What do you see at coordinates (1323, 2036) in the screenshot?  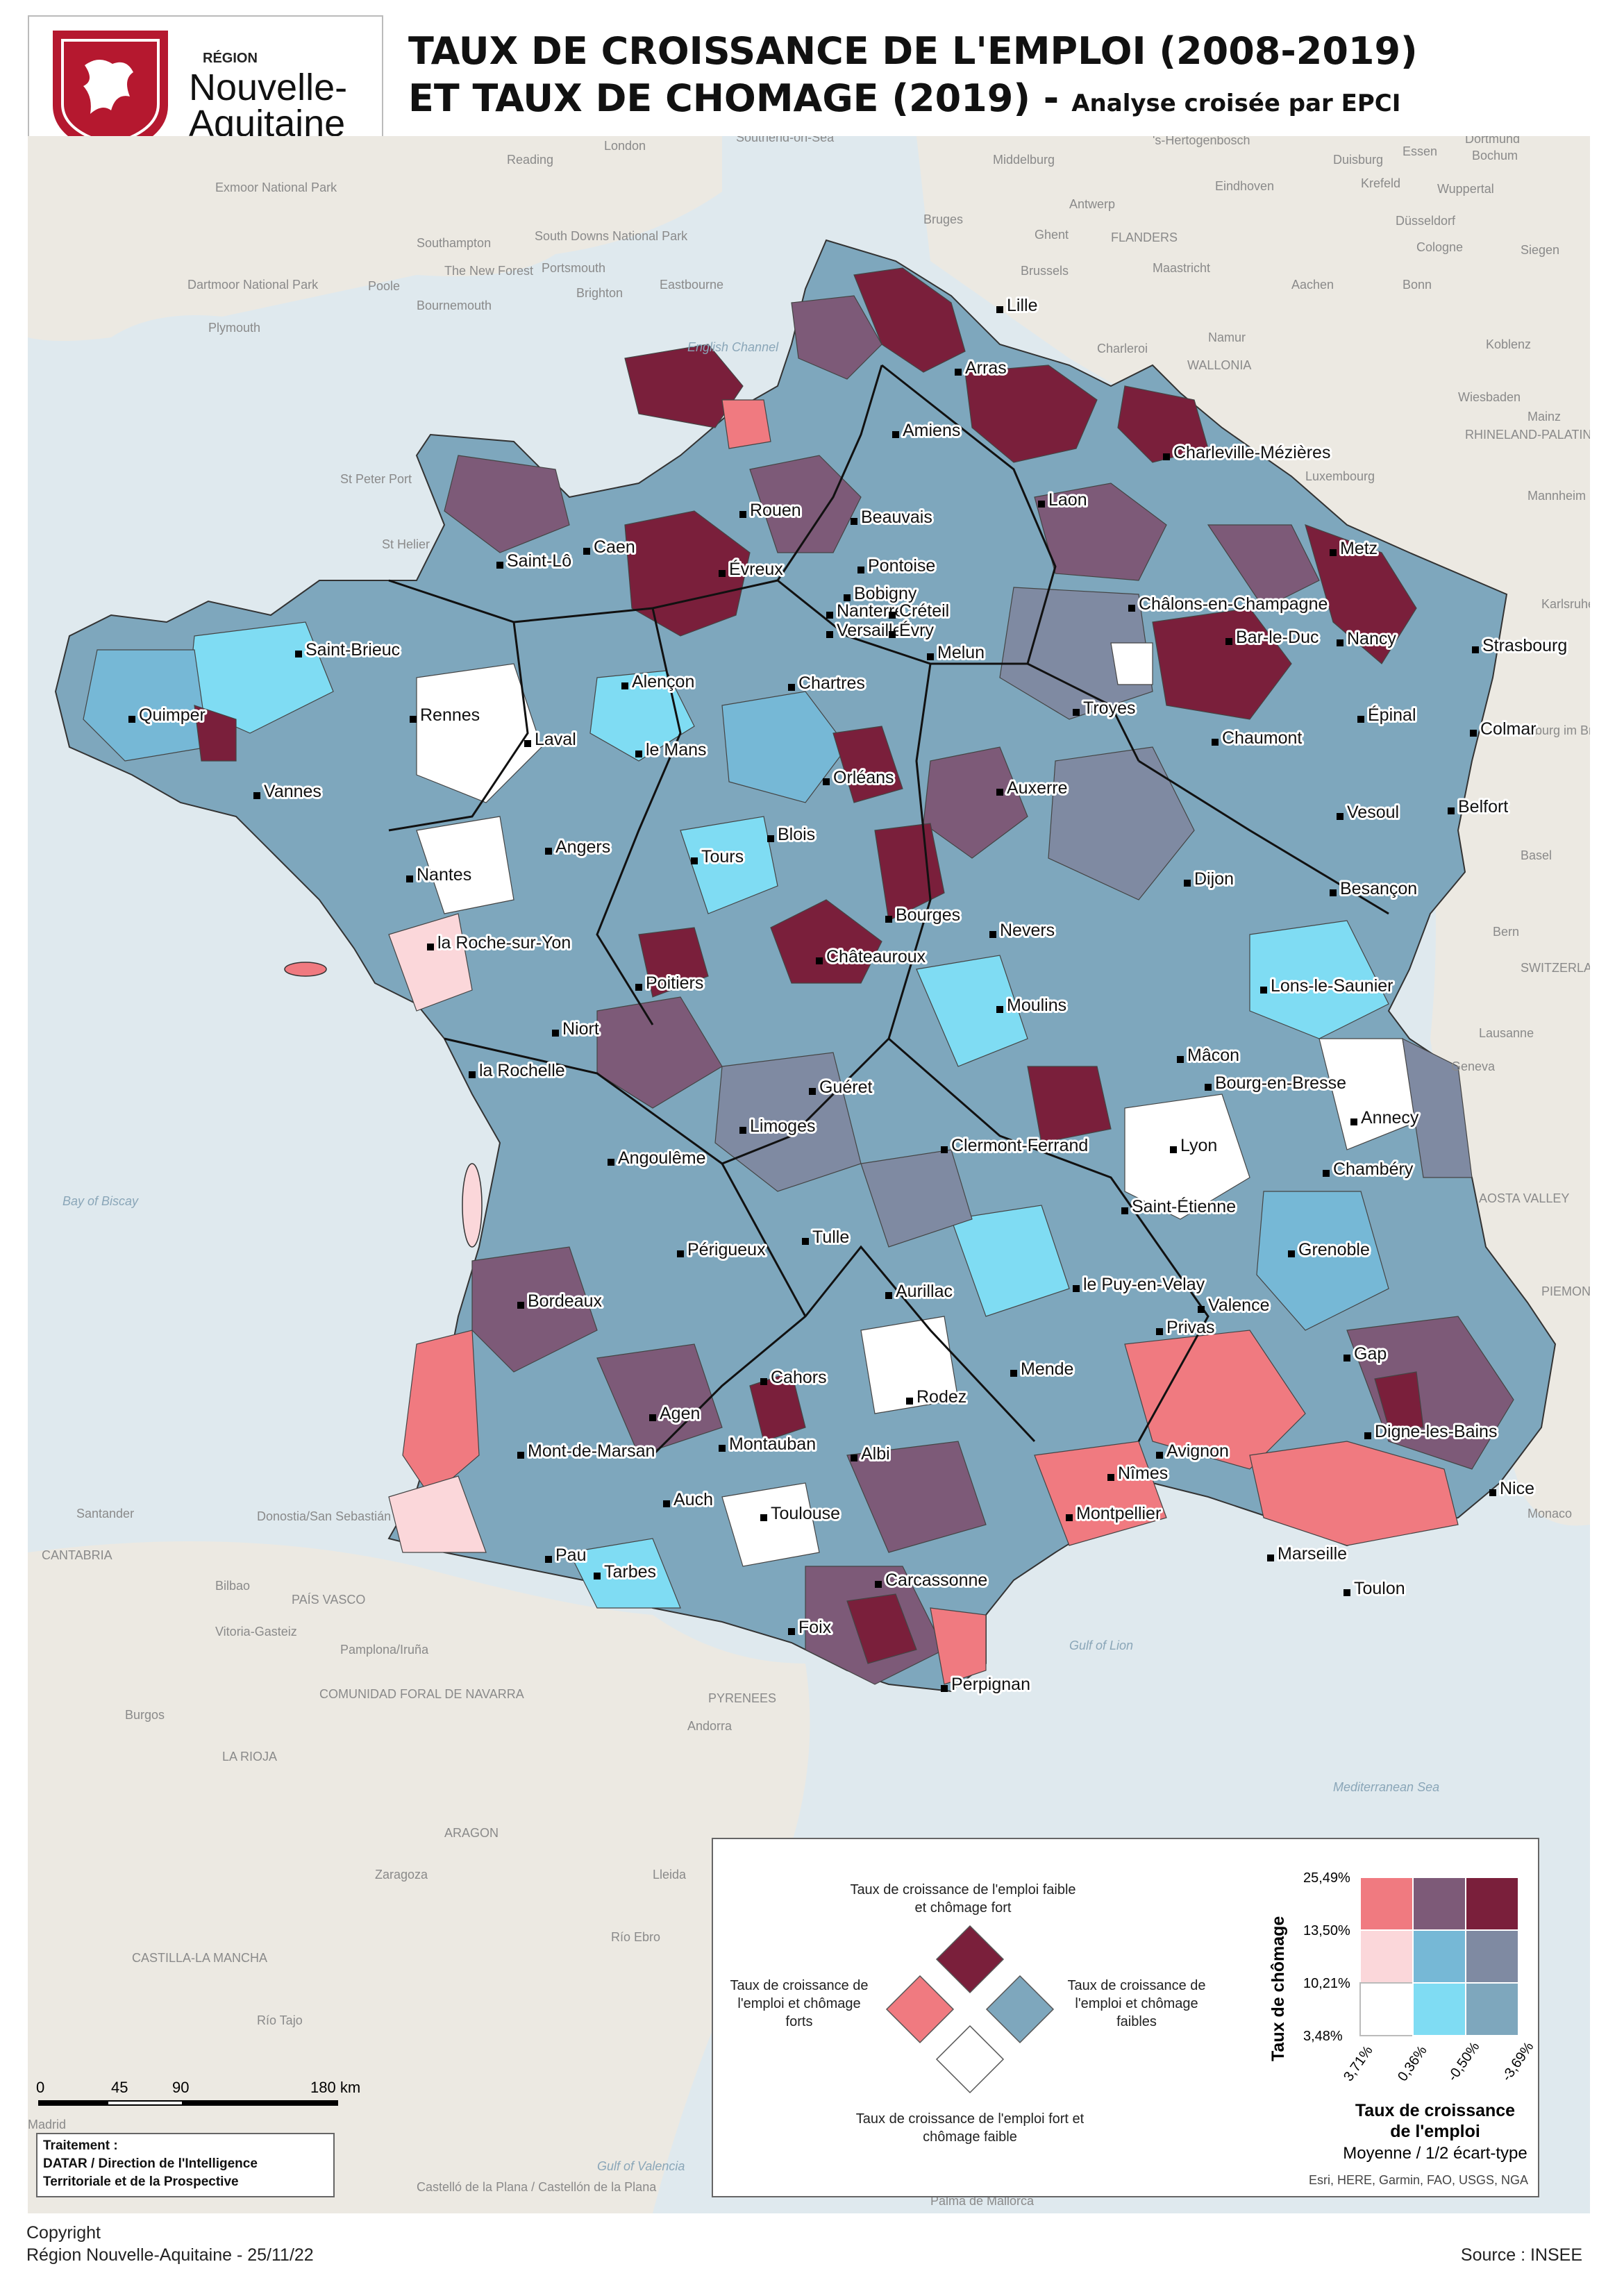 I see `legend-y-tick-4: 3,48%` at bounding box center [1323, 2036].